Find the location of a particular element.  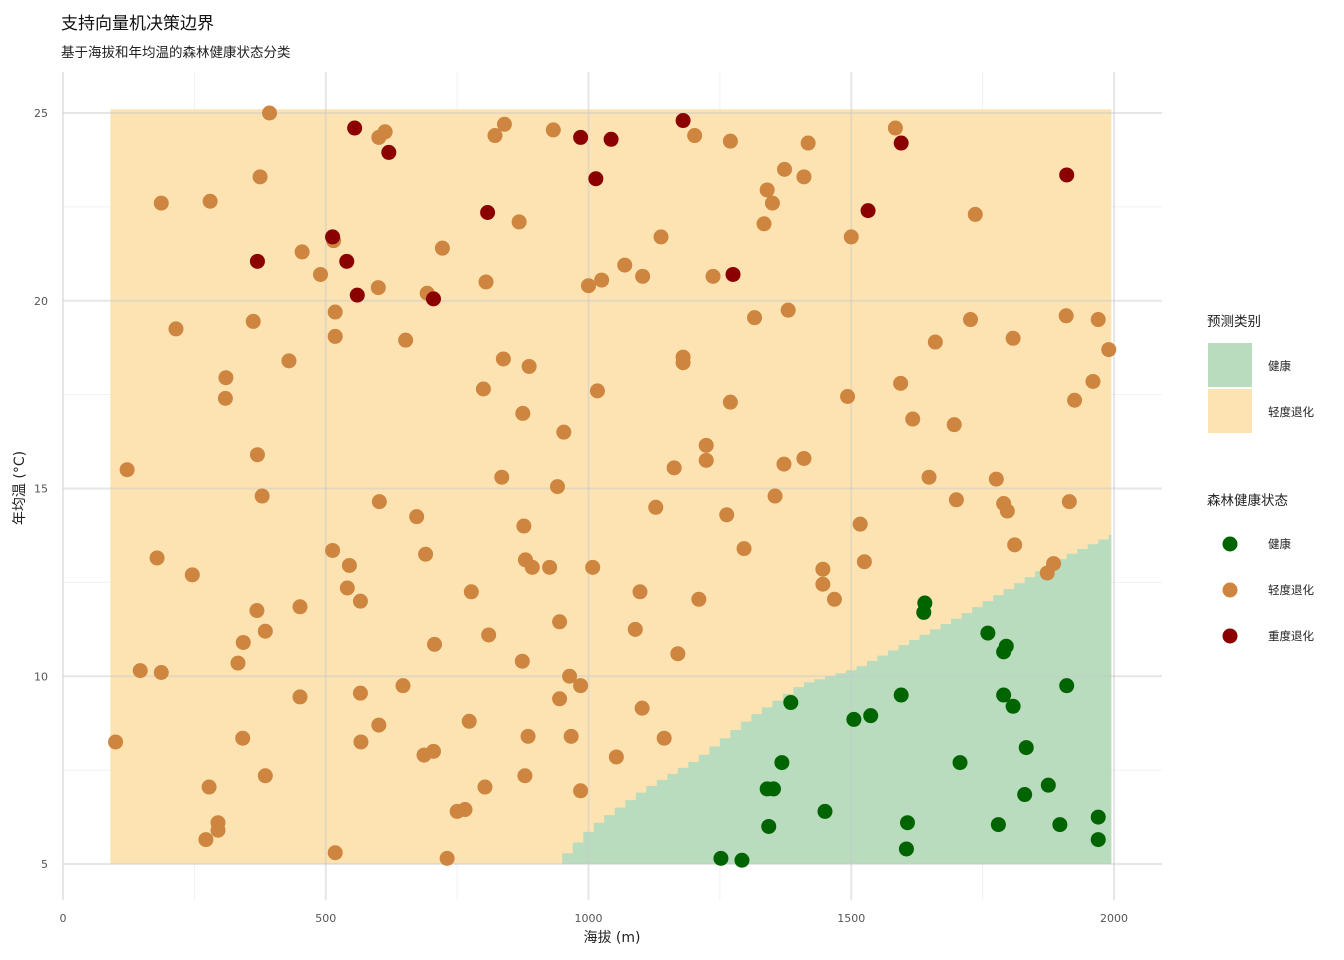

healthy-region is located at coordinates (831, 698).